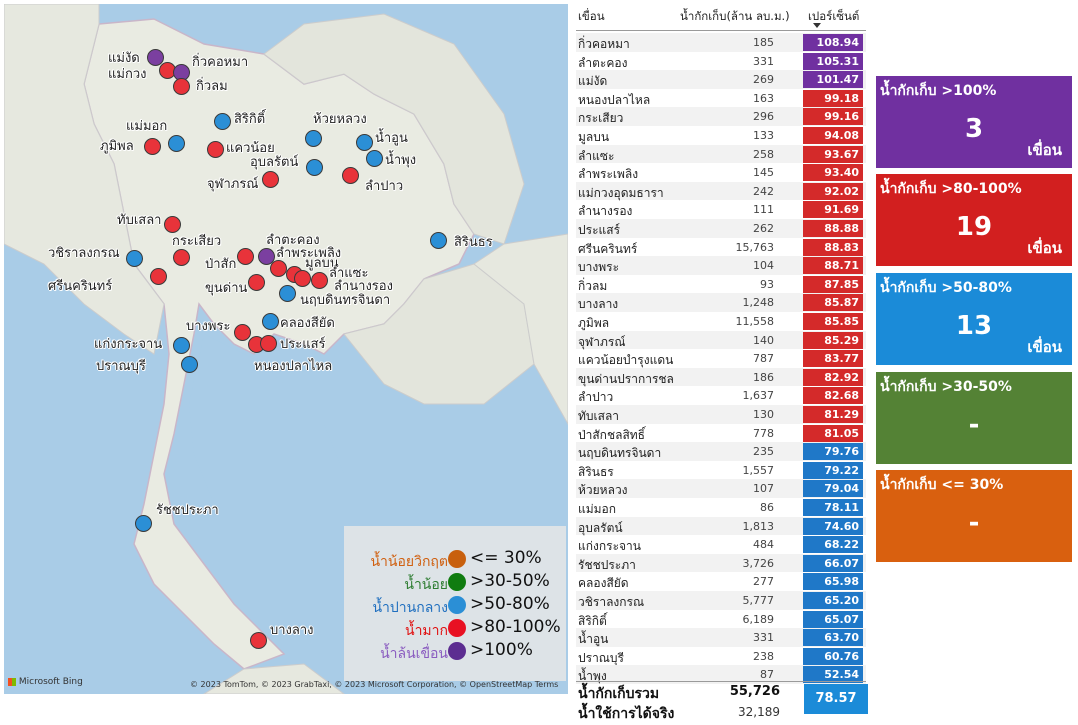 This screenshot has width=1078, height=725. I want to click on table-row: วชิราลงกรณ 5,777 65.20, so click(721, 600).